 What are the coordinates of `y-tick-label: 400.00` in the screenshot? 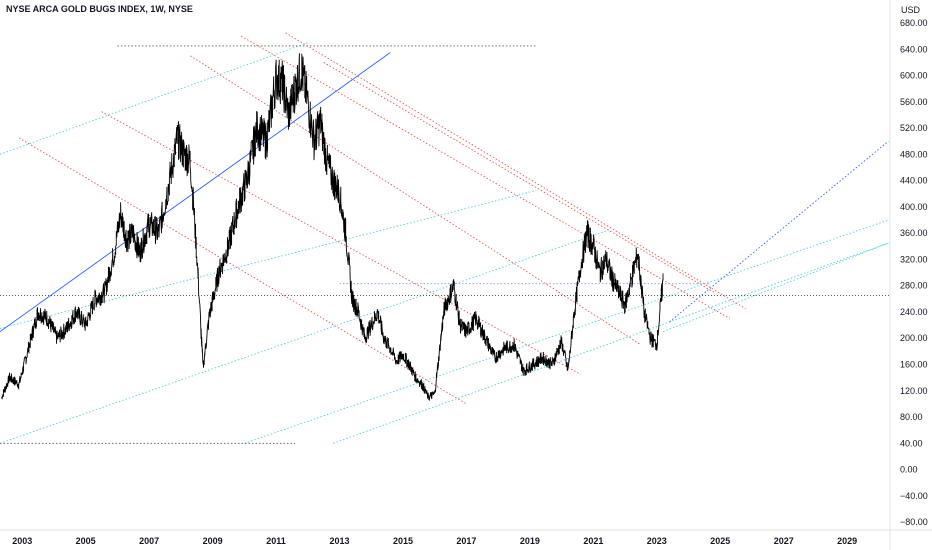 It's located at (914, 207).